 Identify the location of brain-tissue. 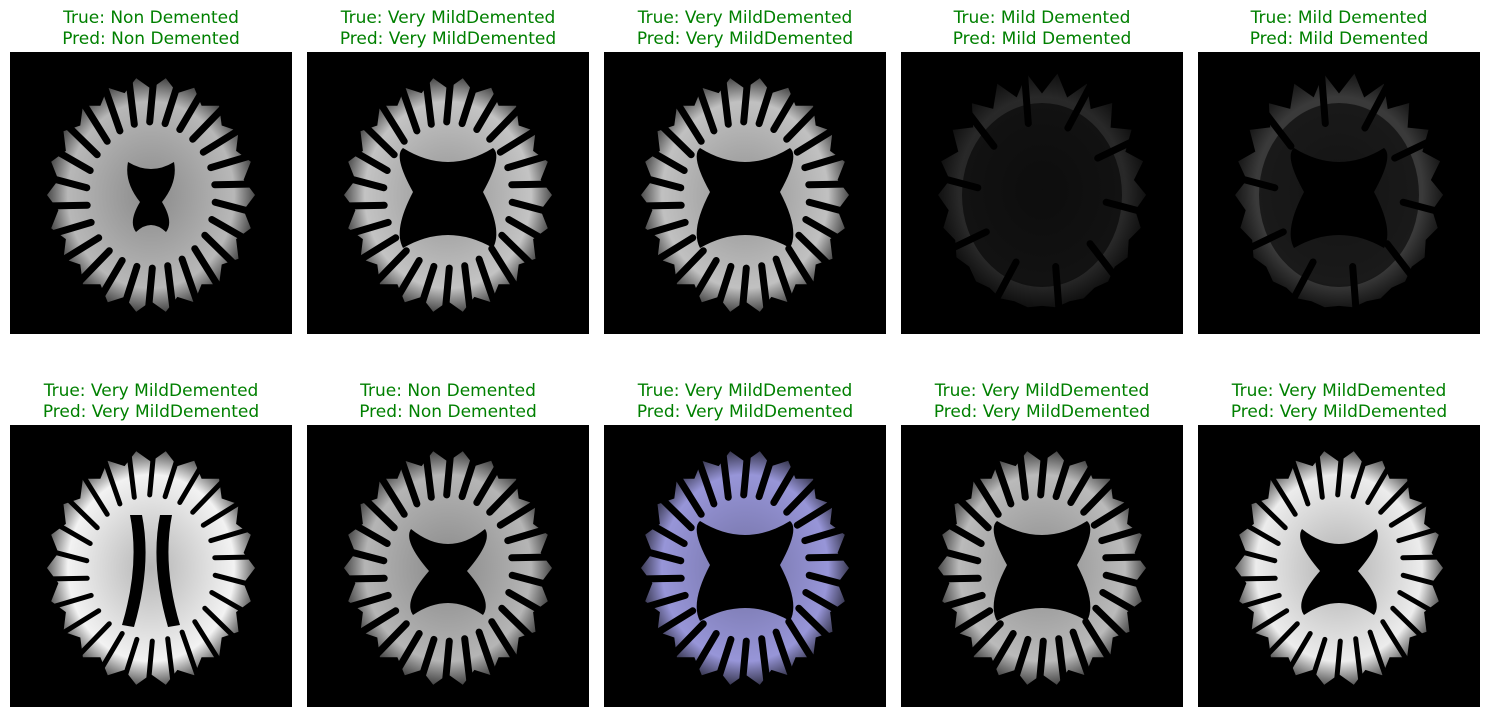
(151, 568).